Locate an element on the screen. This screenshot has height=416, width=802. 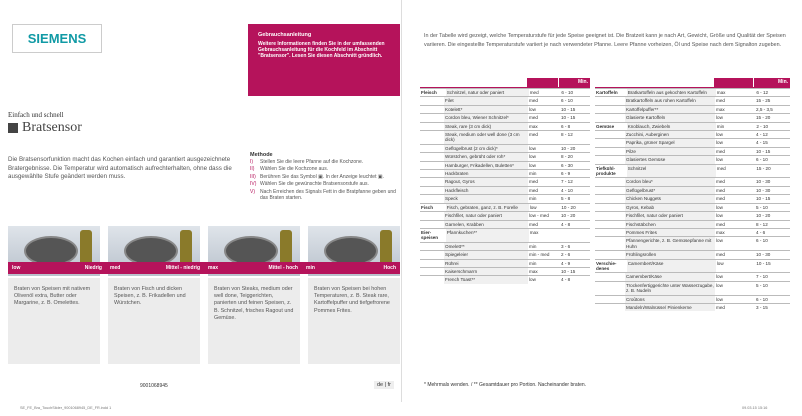
food: Glasierte Kartoffeln is located at coordinates (670, 118).